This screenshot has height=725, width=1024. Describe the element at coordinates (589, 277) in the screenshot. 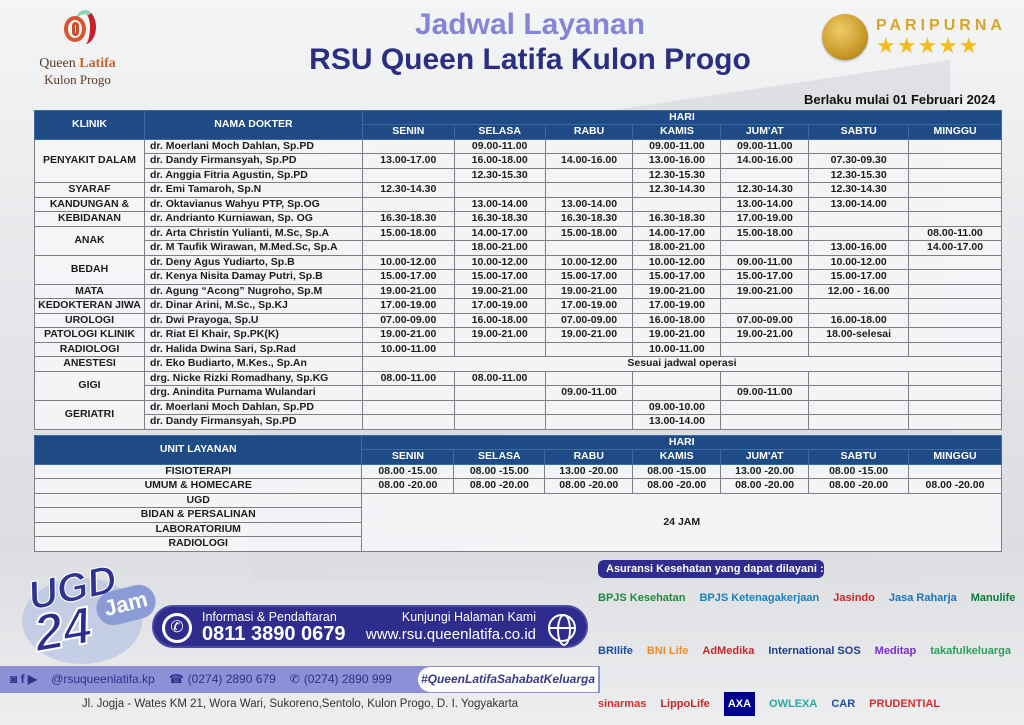

I see `schedule-cell: 15.00-17.00` at that location.